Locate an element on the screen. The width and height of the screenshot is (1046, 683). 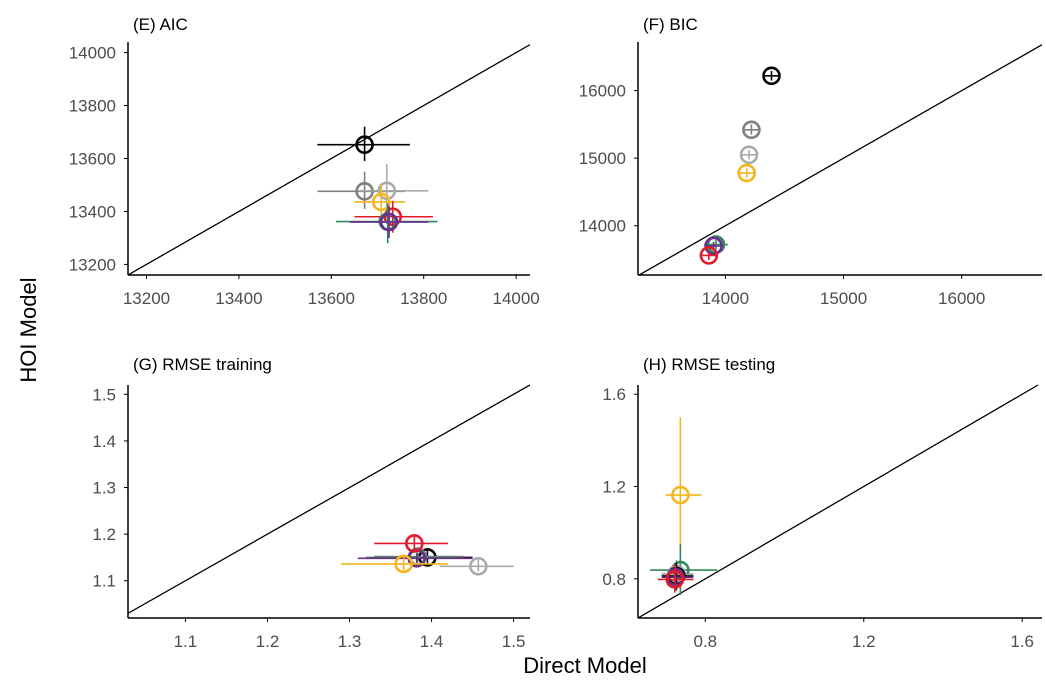
x-tick-label: 1.6 is located at coordinates (1022, 641).